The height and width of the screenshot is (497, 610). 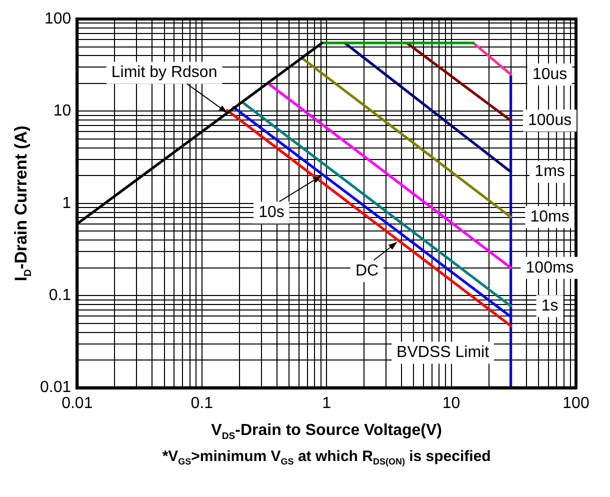 What do you see at coordinates (56, 387) in the screenshot?
I see `y-tick-label: 0.01` at bounding box center [56, 387].